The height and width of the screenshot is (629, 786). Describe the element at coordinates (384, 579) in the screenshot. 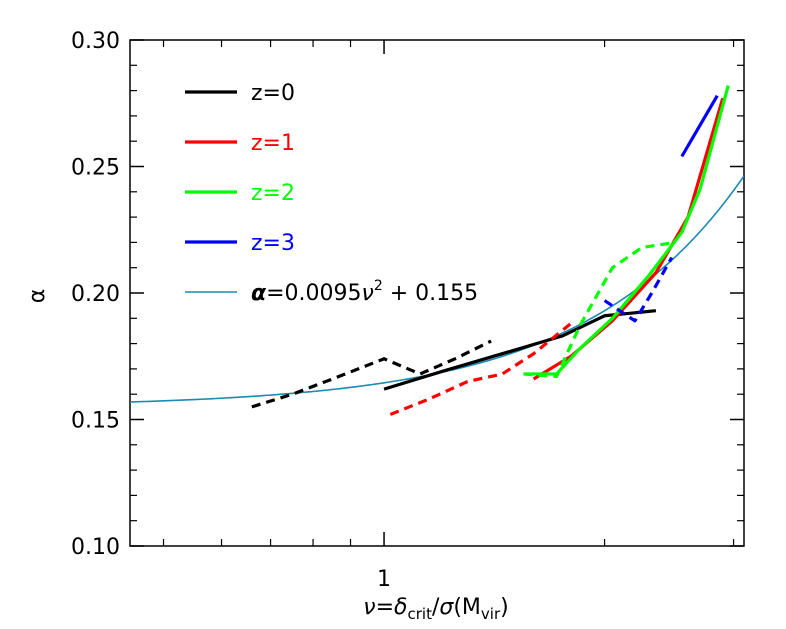

I see `x-tick-label: 1` at that location.